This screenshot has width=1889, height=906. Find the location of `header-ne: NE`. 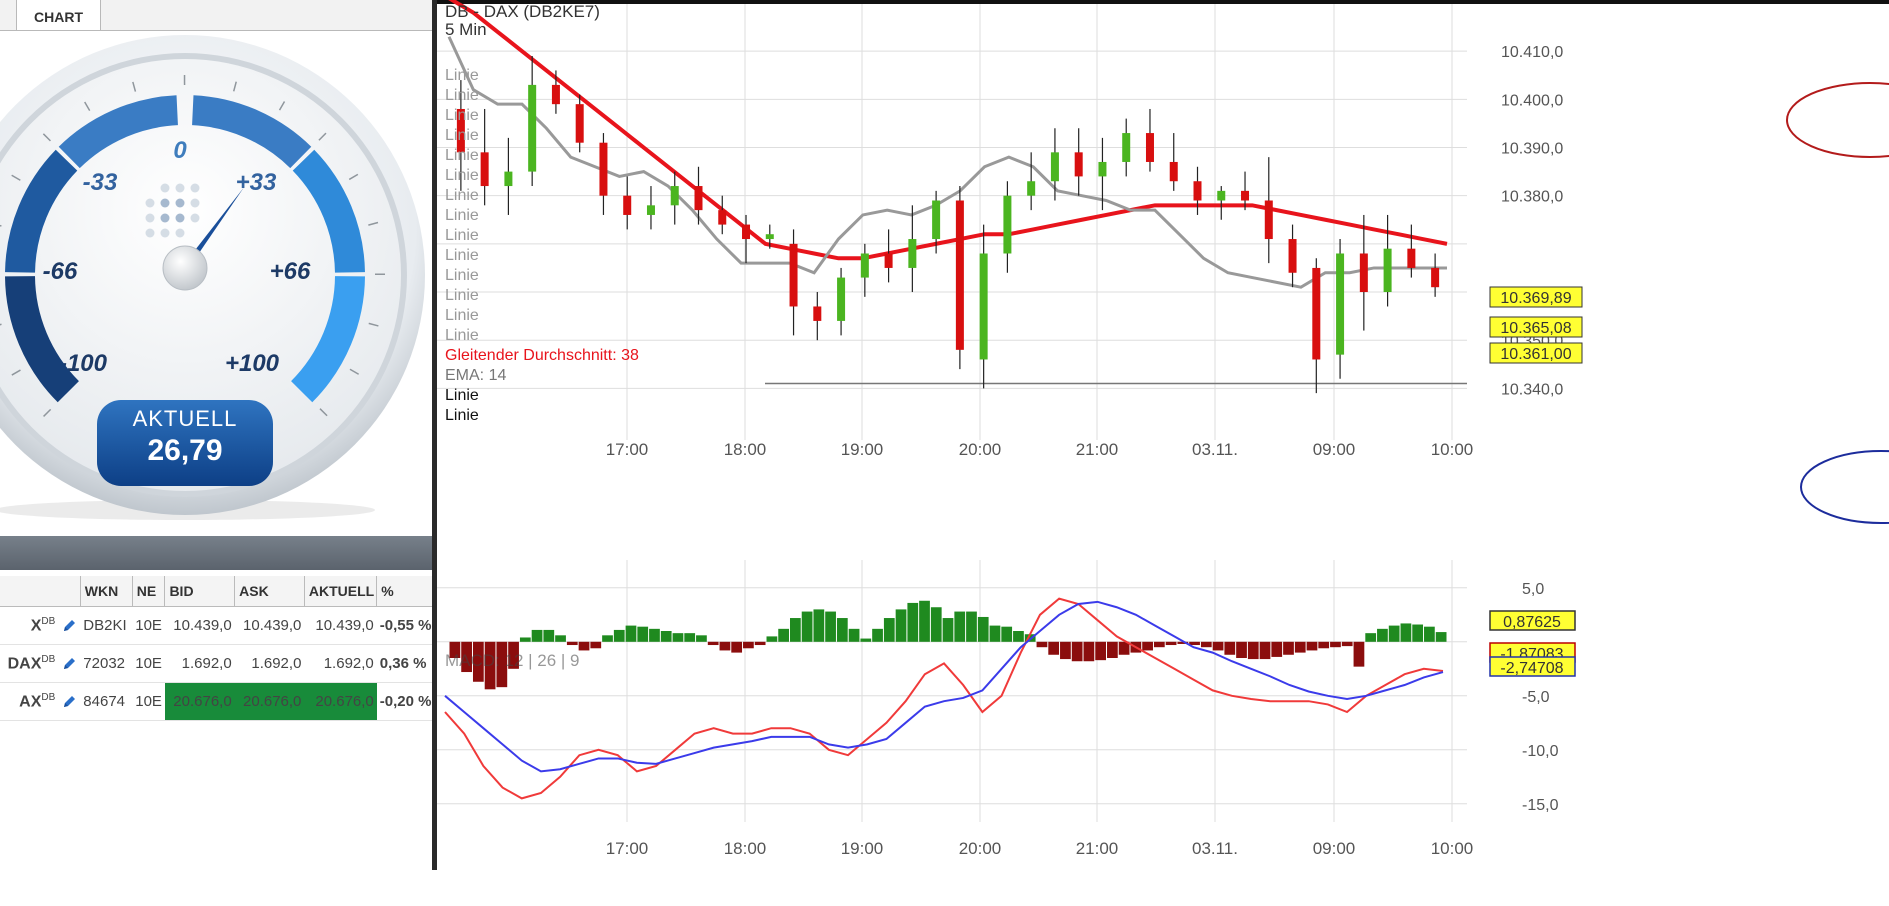

header-ne: NE is located at coordinates (149, 591).